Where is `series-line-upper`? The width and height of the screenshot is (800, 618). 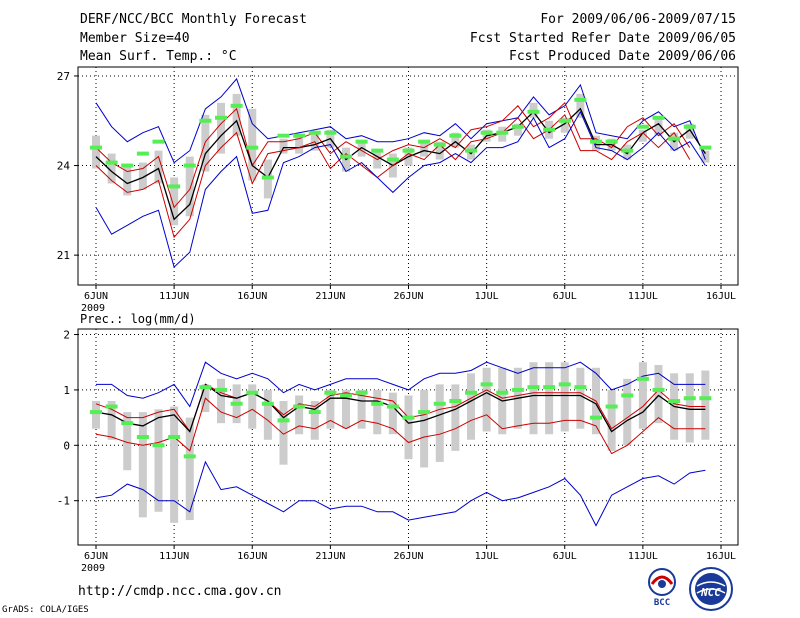 series-line-upper is located at coordinates (393, 155).